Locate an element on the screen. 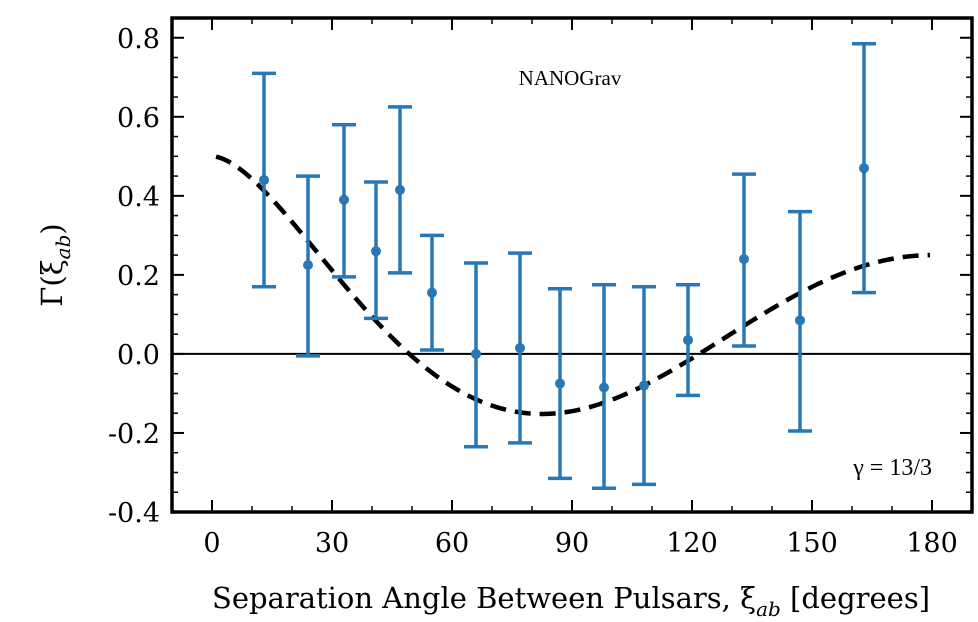 Image resolution: width=978 pixels, height=622 pixels. y-tick-label: 0.6 is located at coordinates (138, 118).